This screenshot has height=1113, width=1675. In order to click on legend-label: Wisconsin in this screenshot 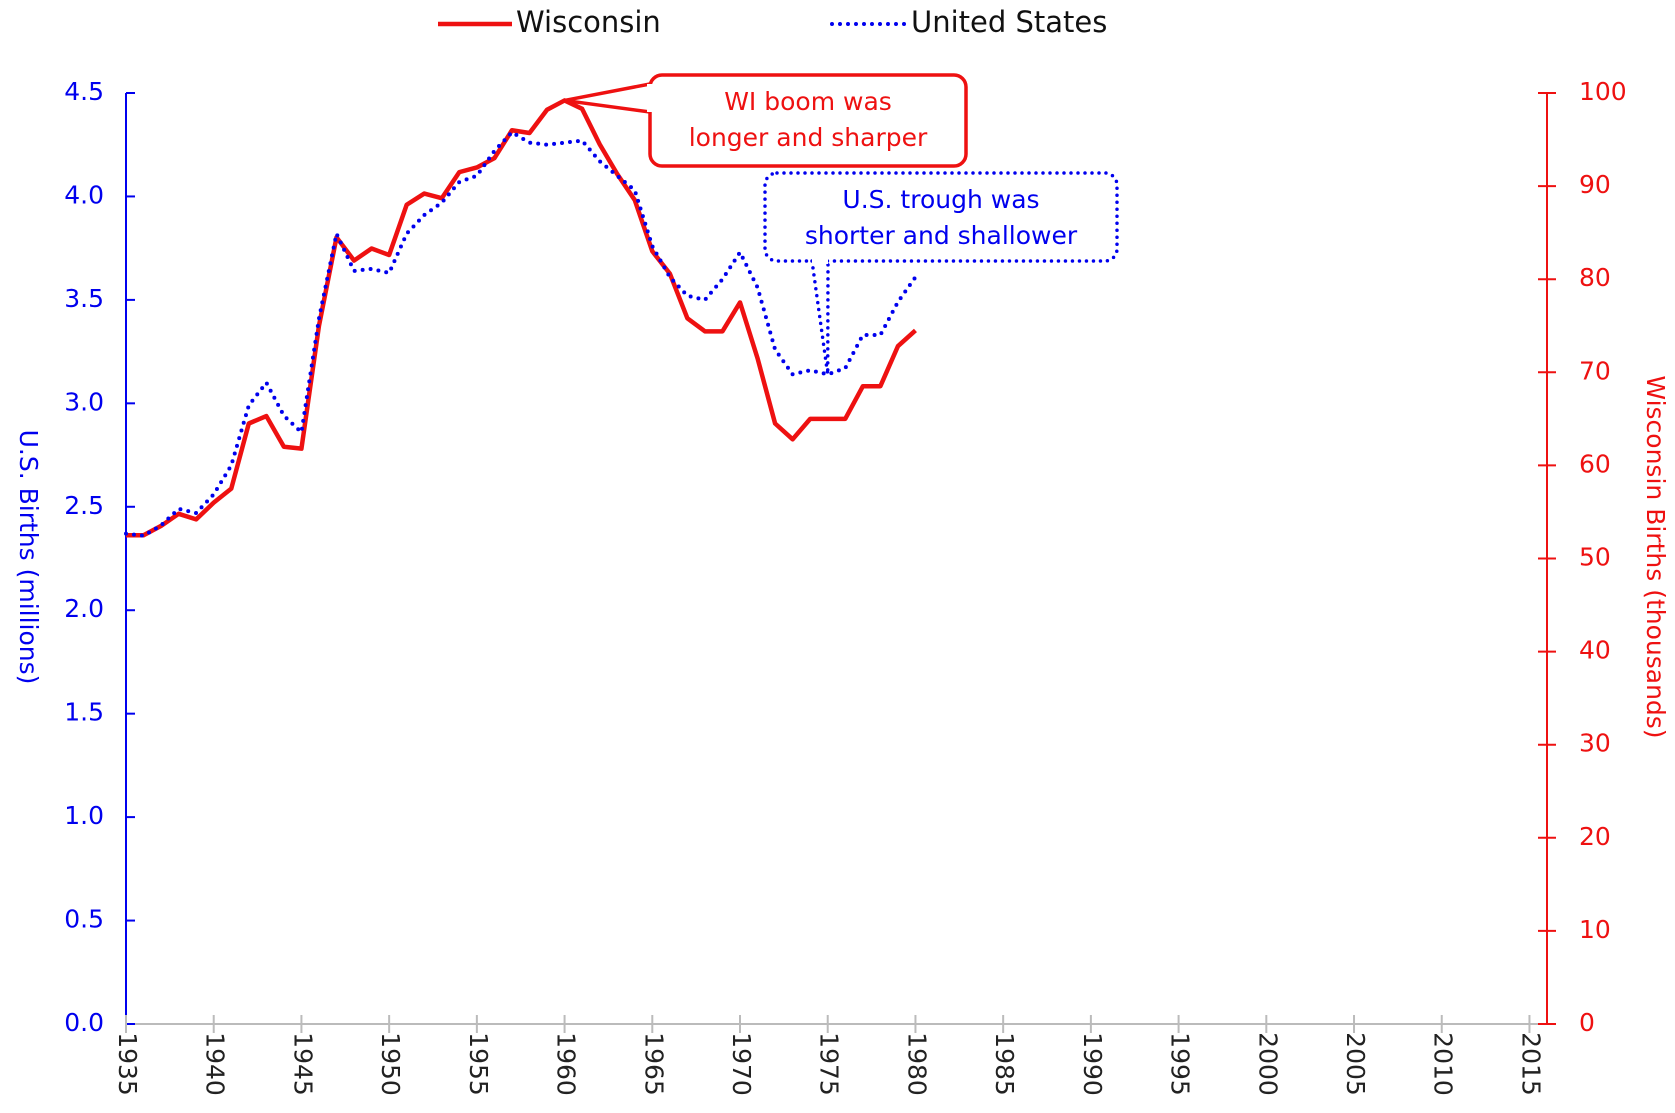, I will do `click(588, 22)`.